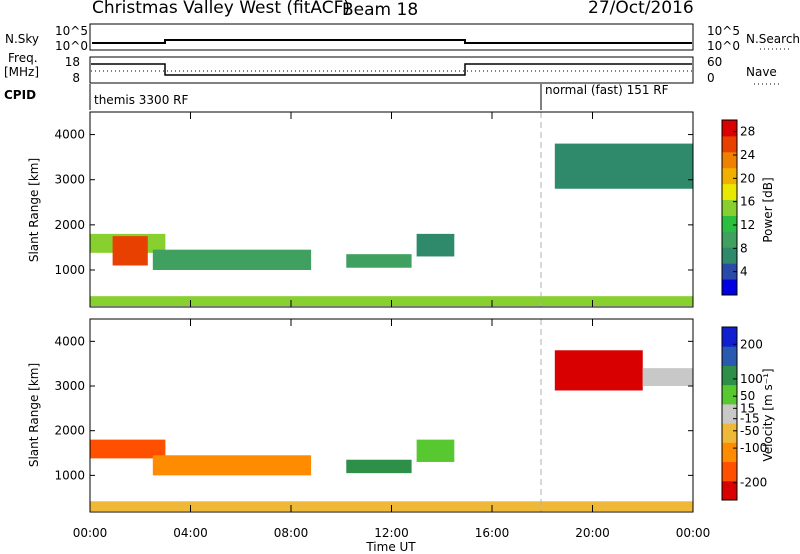  What do you see at coordinates (141, 100) in the screenshot?
I see `cpid-segment-1: themis 3300 RF` at bounding box center [141, 100].